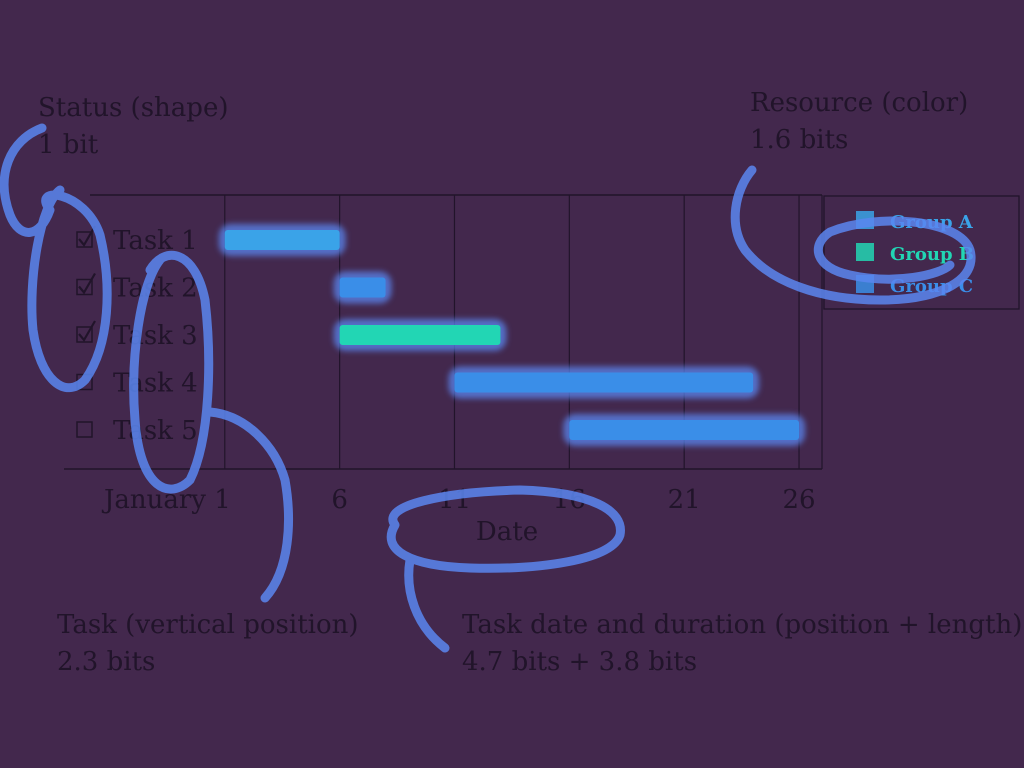 This screenshot has width=1024, height=768. I want to click on resource-annotation-title: Resource (color), so click(859, 103).